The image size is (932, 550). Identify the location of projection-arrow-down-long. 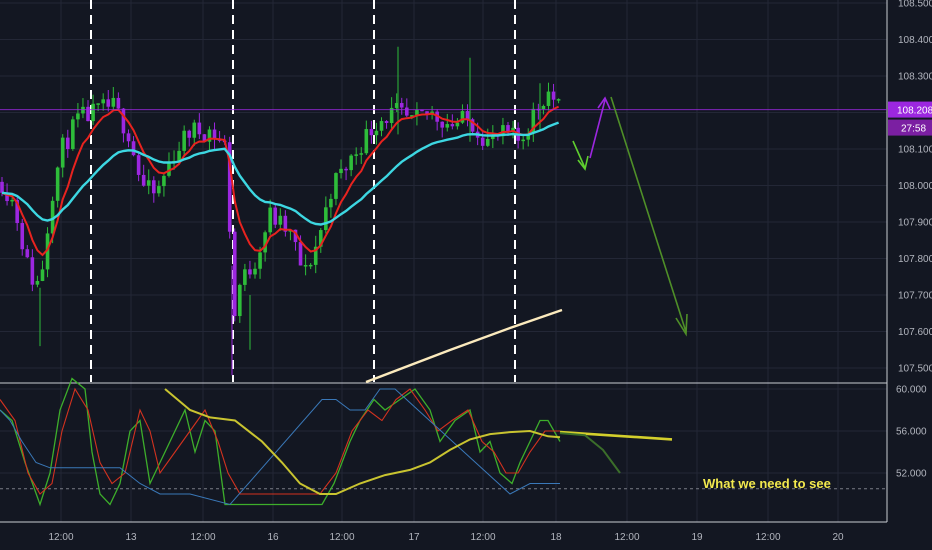
(648, 214).